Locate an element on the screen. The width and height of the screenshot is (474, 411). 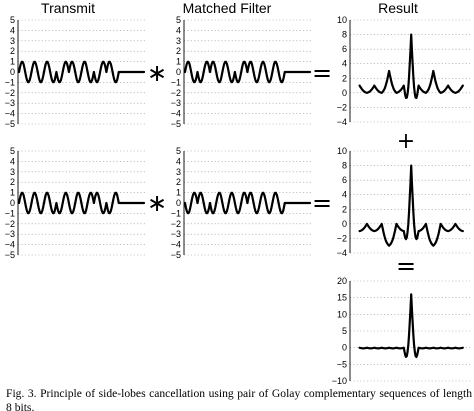
header-transmit: Transmit is located at coordinates (68, 8).